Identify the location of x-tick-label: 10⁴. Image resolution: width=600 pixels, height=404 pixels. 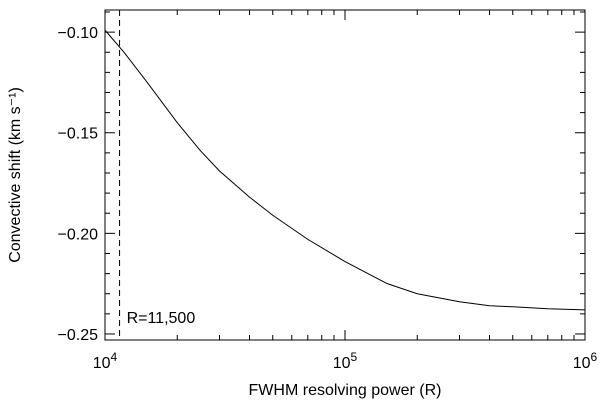
(105, 361).